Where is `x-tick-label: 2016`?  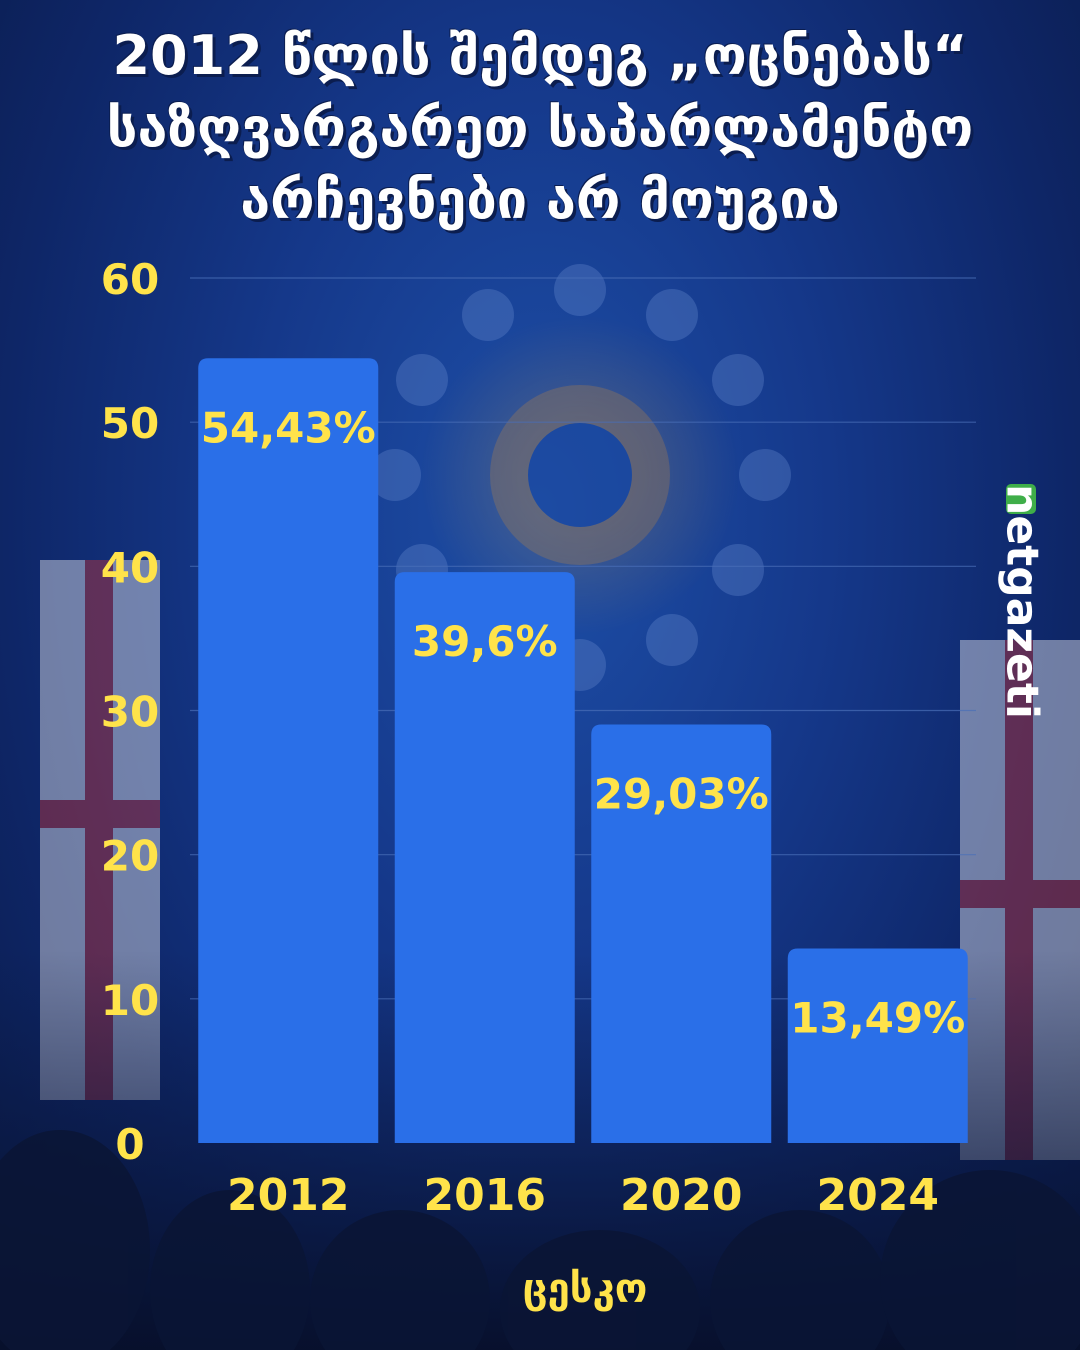 x-tick-label: 2016 is located at coordinates (485, 1195).